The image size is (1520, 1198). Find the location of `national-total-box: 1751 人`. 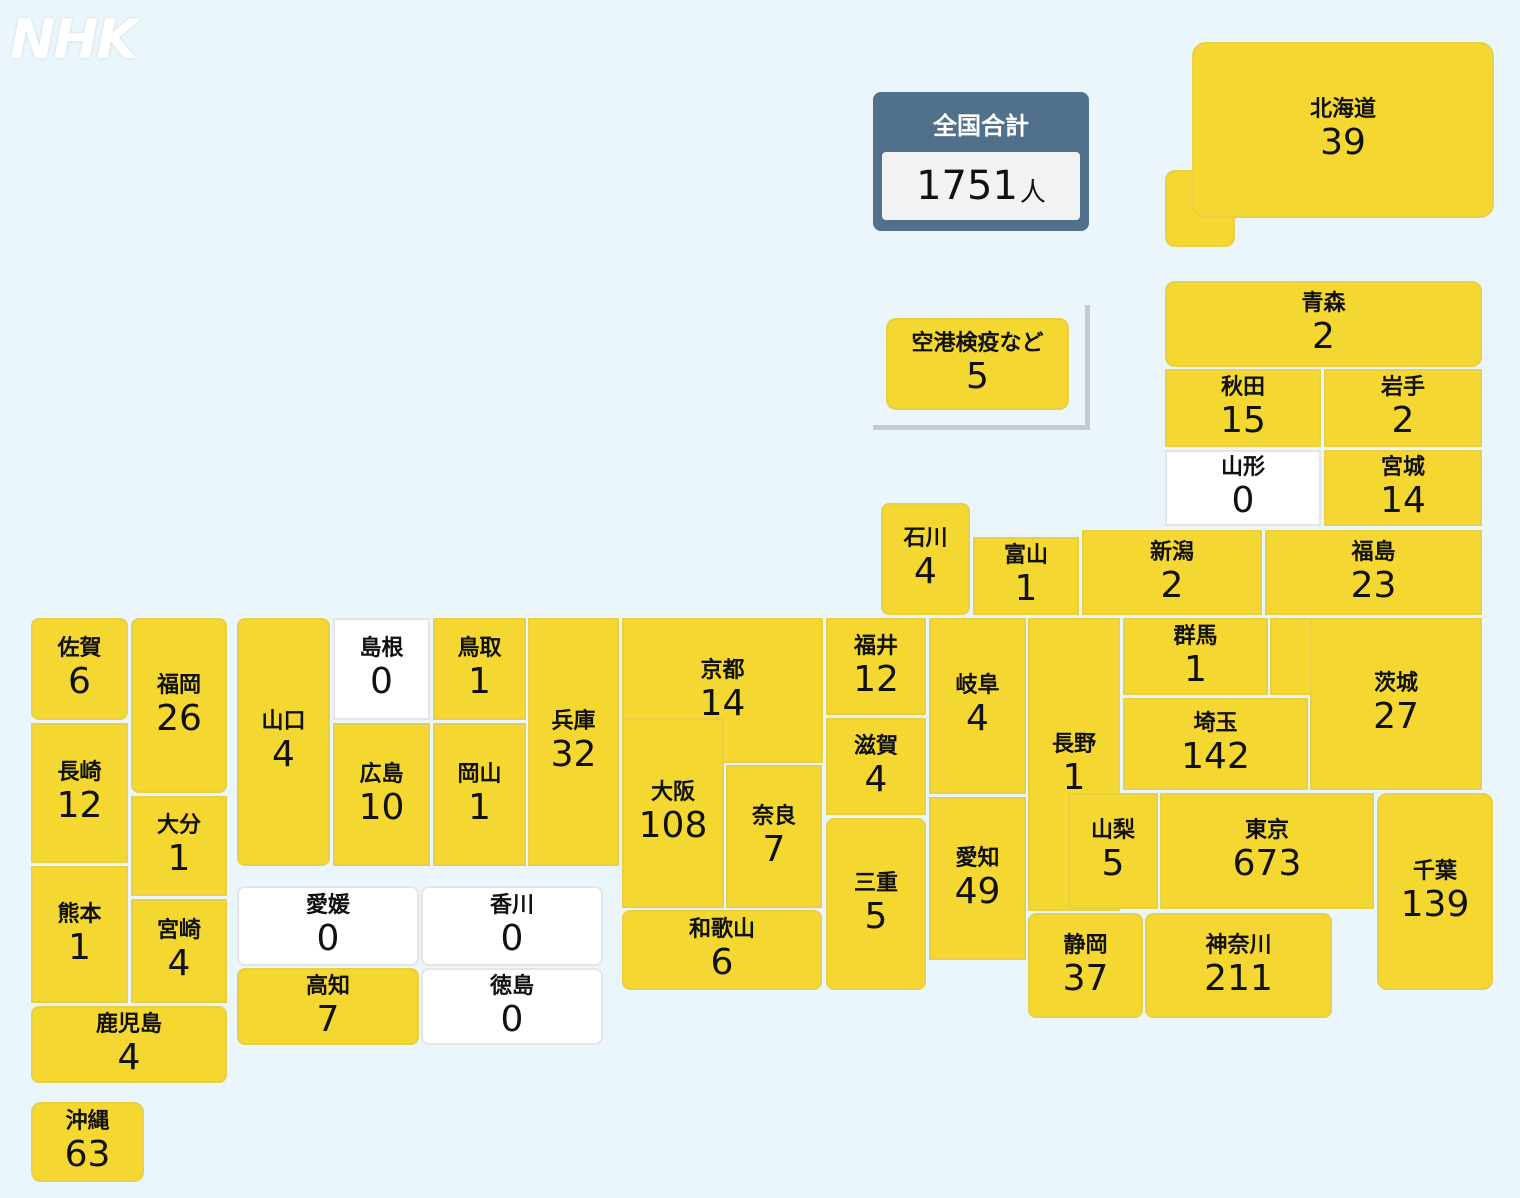

national-total-box: 1751 人 is located at coordinates (981, 186).